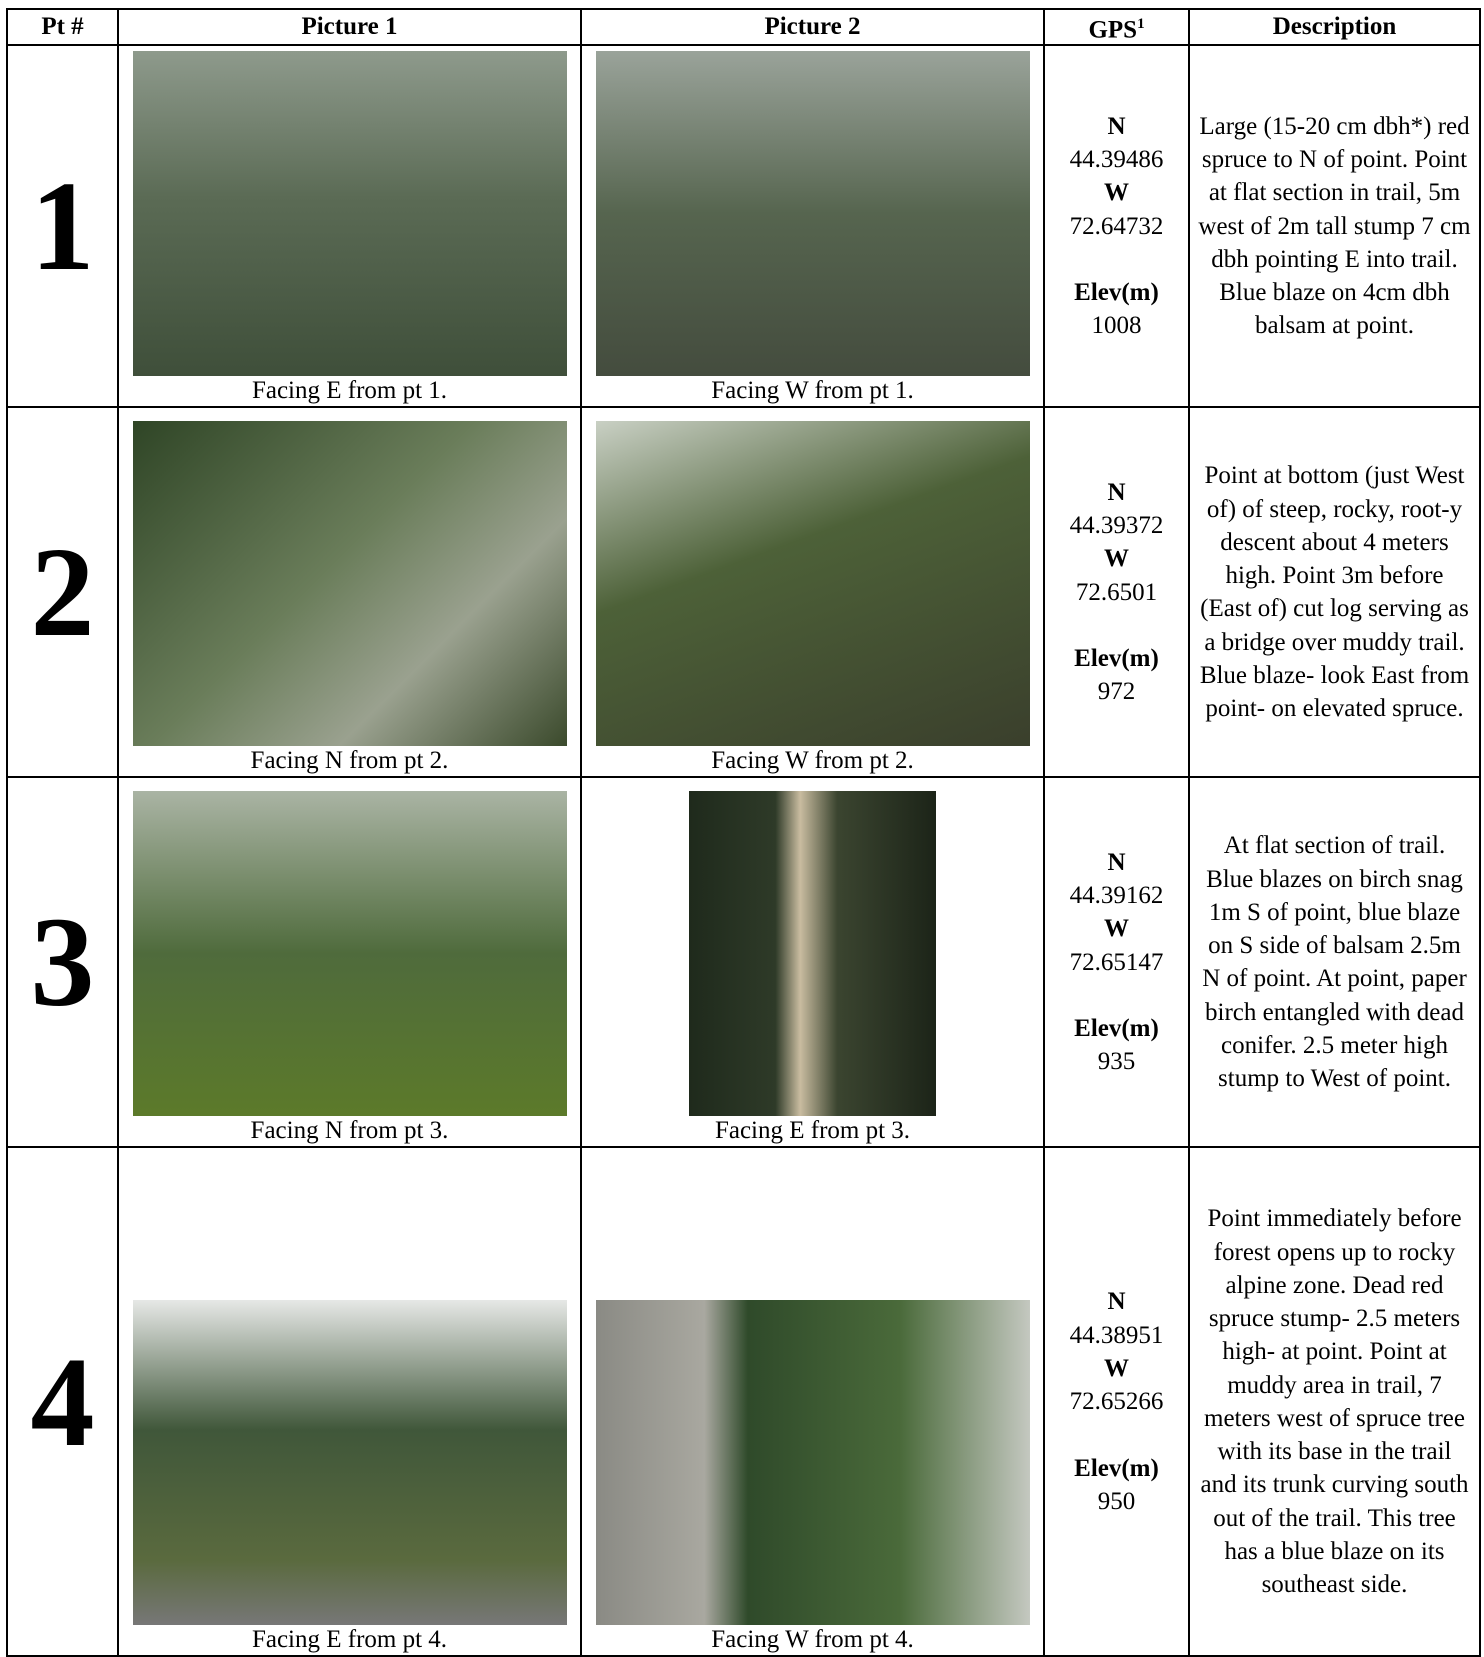 This screenshot has width=1484, height=1657. I want to click on longitude: 72.65147, so click(1116, 962).